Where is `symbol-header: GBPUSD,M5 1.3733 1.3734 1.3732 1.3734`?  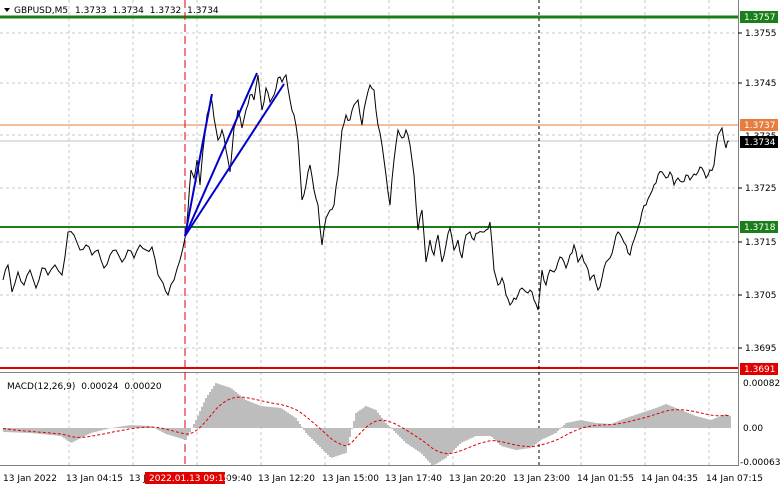 symbol-header: GBPUSD,M5 1.3733 1.3734 1.3732 1.3734 is located at coordinates (116, 11).